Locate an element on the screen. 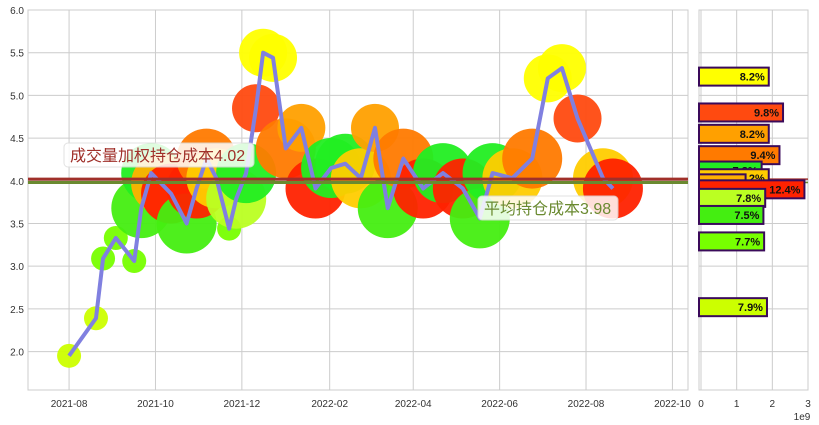 The image size is (819, 425). x-tick-label: 2022-10 is located at coordinates (672, 404).